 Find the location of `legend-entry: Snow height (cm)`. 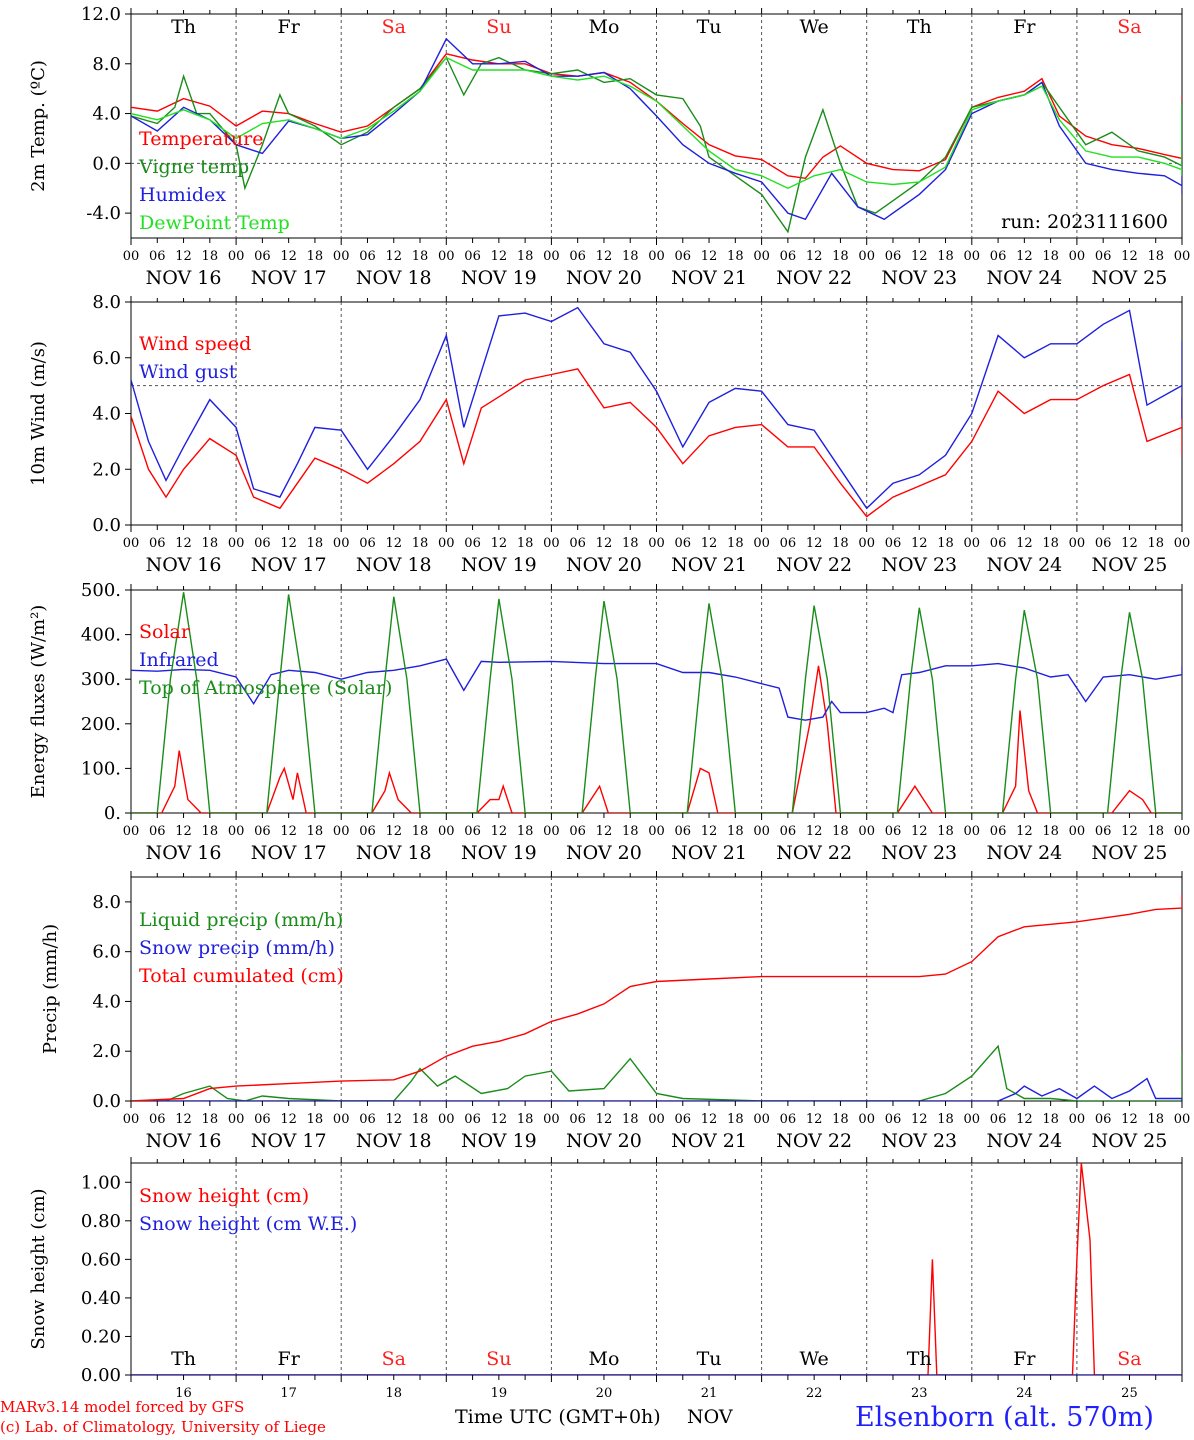

legend-entry: Snow height (cm) is located at coordinates (224, 1196).